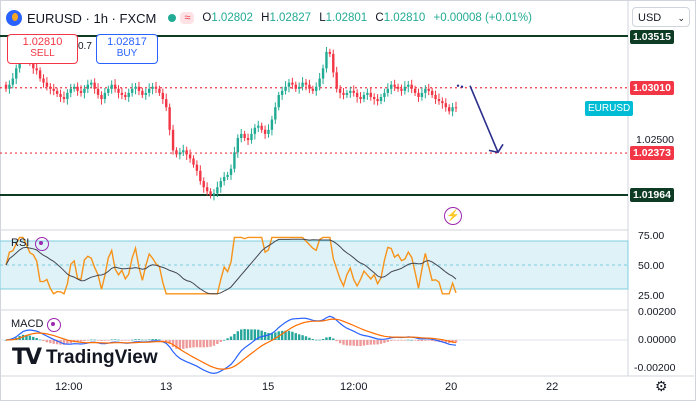 The height and width of the screenshot is (401, 696). I want to click on chevron-down-icon: ⌄, so click(681, 18).